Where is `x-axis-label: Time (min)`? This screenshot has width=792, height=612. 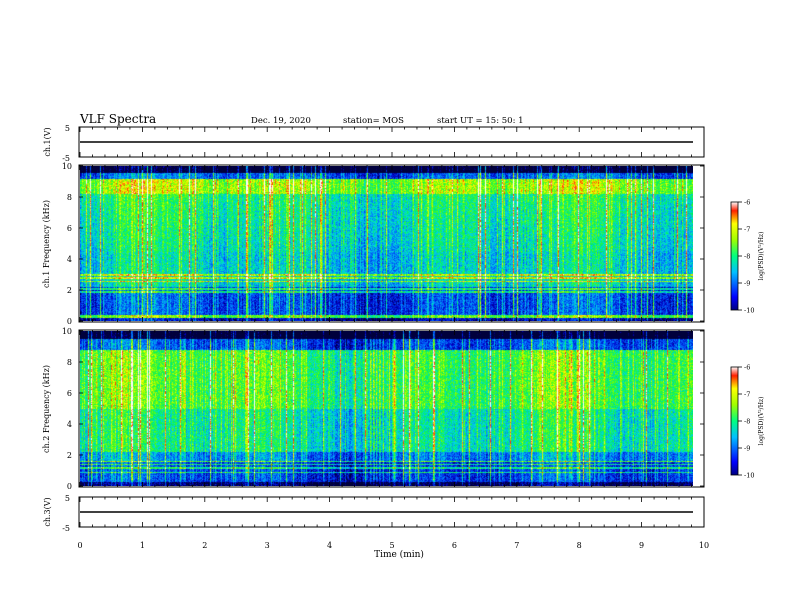
x-axis-label: Time (min) is located at coordinates (399, 554).